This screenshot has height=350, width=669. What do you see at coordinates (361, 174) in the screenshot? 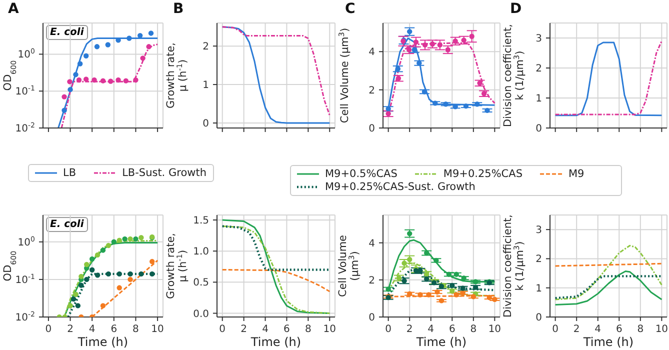
I see `legend-label: M9+0.5%CAS` at bounding box center [361, 174].